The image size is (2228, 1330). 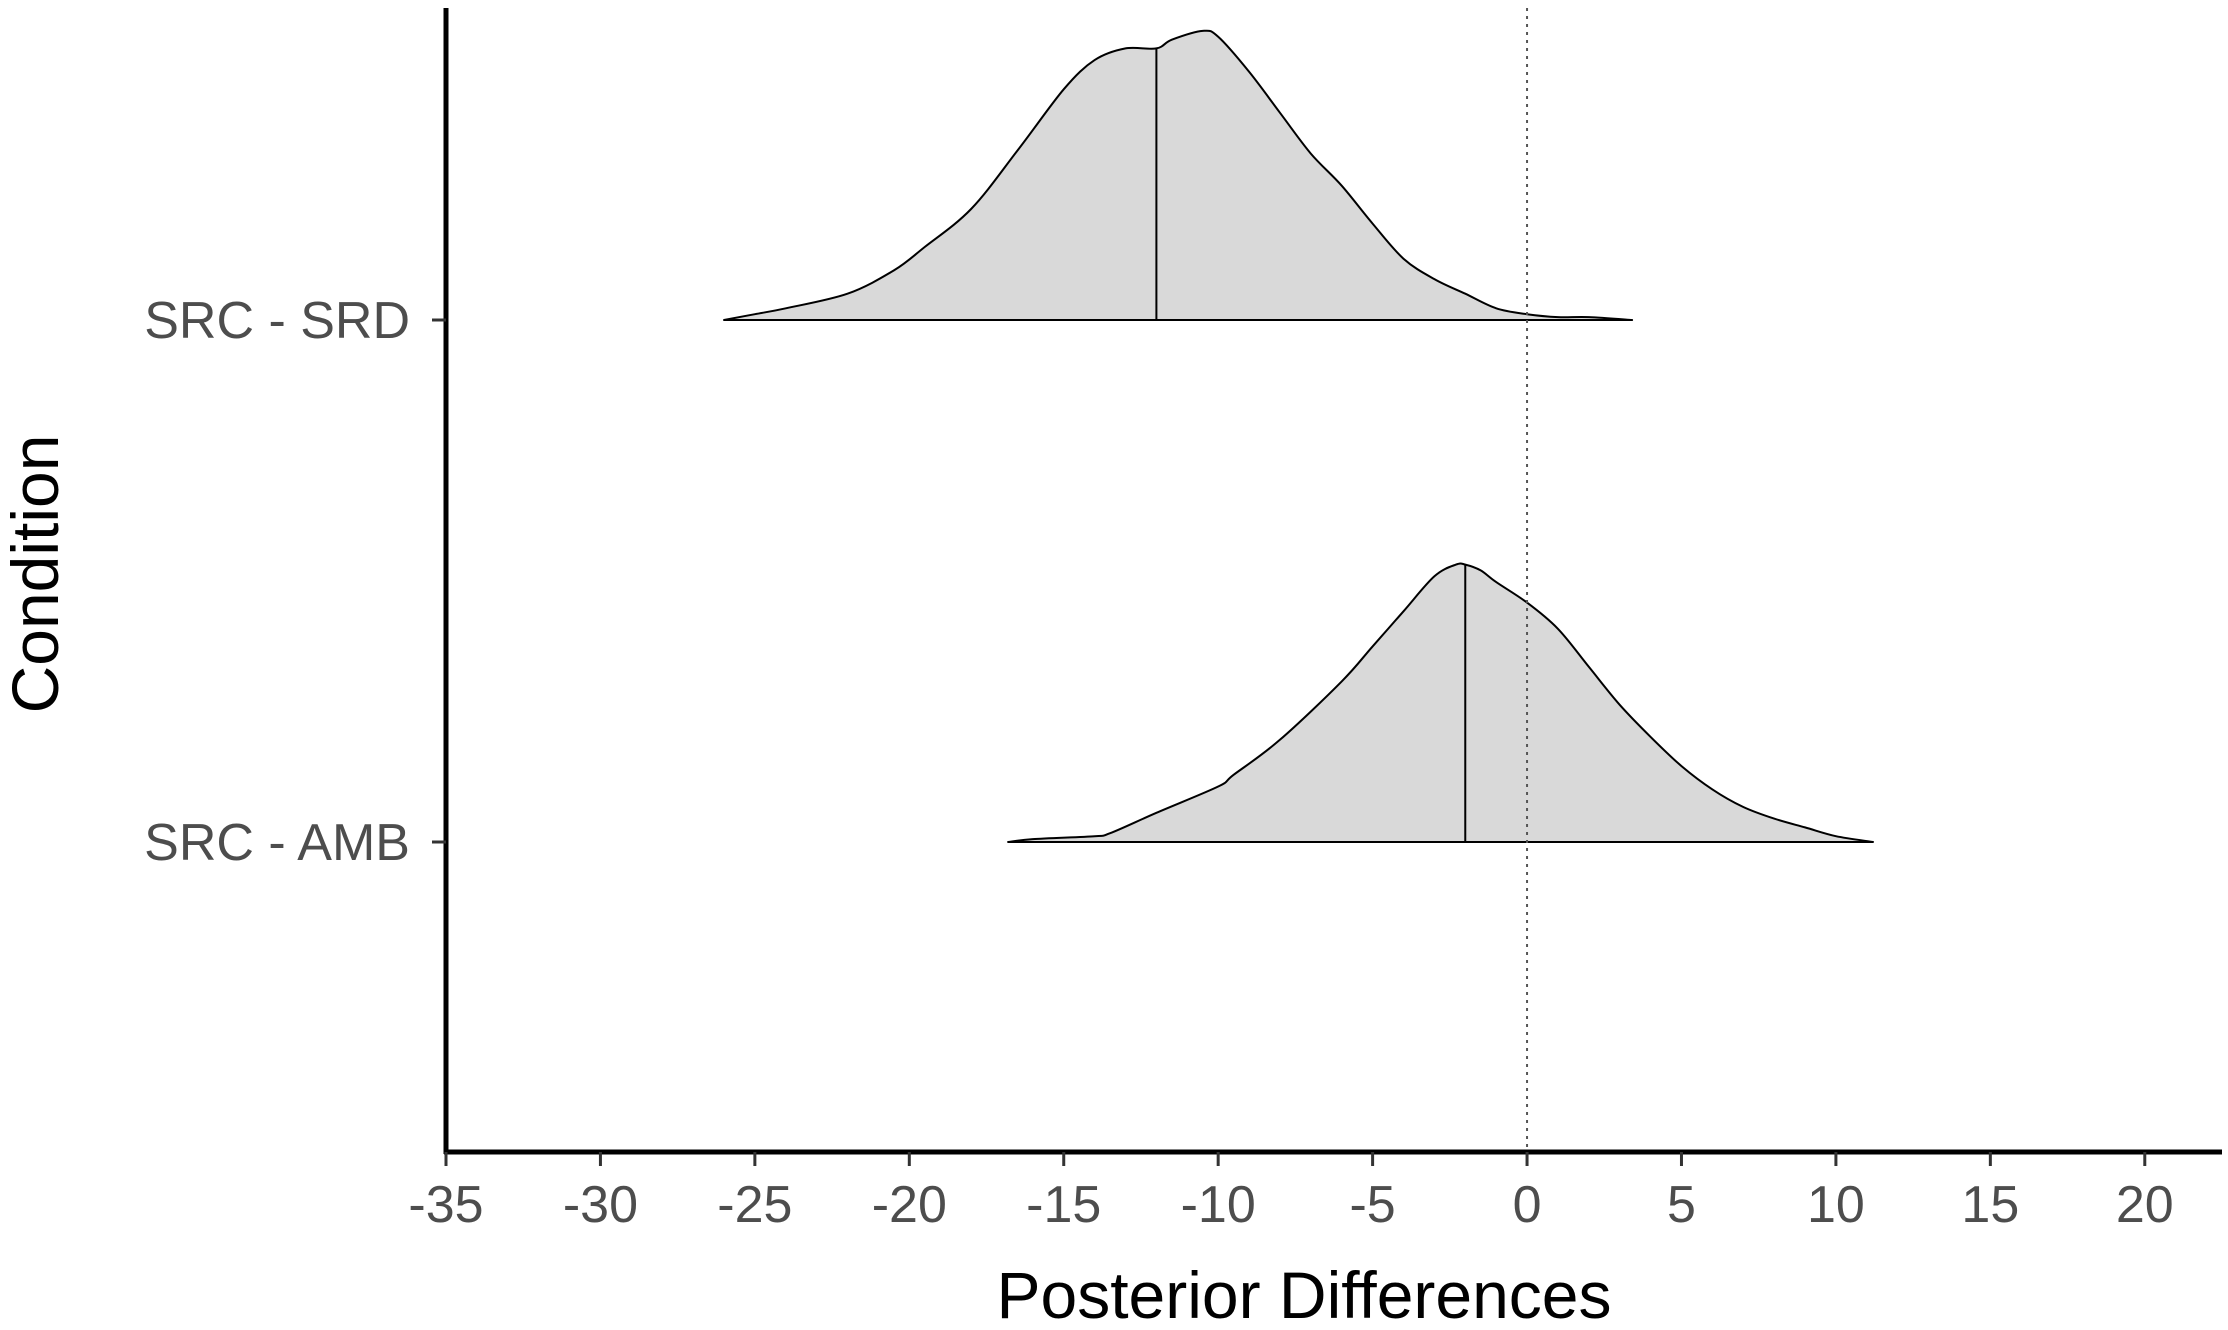 What do you see at coordinates (1440, 702) in the screenshot?
I see `density-ridge-src-amb` at bounding box center [1440, 702].